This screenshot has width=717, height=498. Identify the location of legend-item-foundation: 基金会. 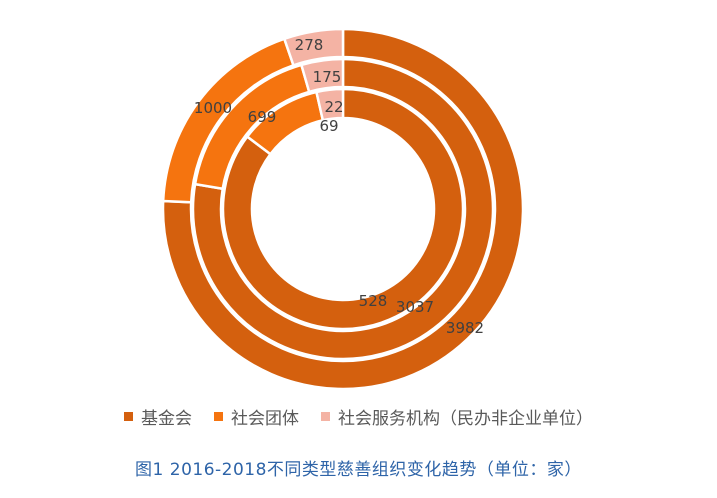
(158, 416).